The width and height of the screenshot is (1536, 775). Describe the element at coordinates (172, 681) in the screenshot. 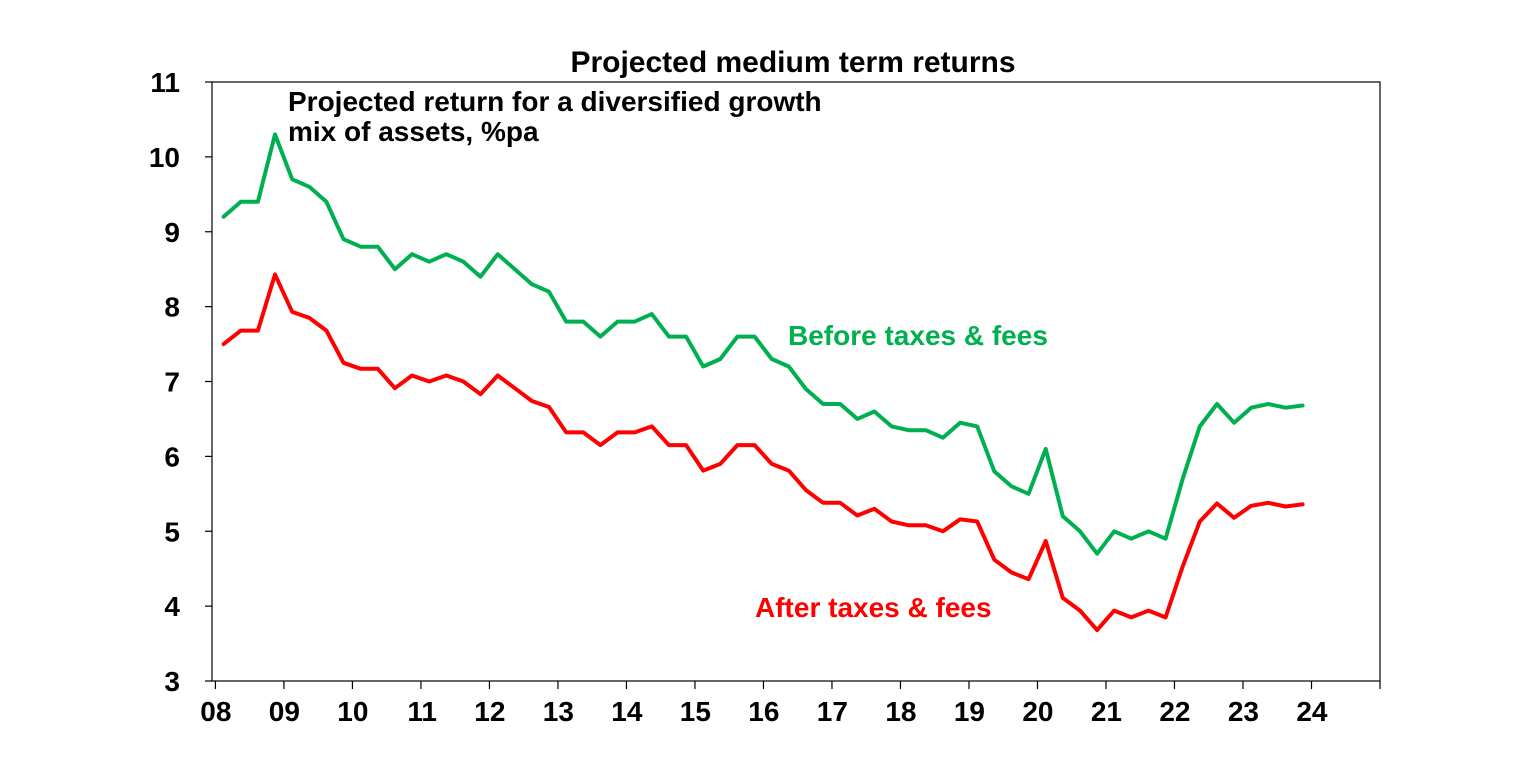

I see `y-tick-label: 3` at that location.